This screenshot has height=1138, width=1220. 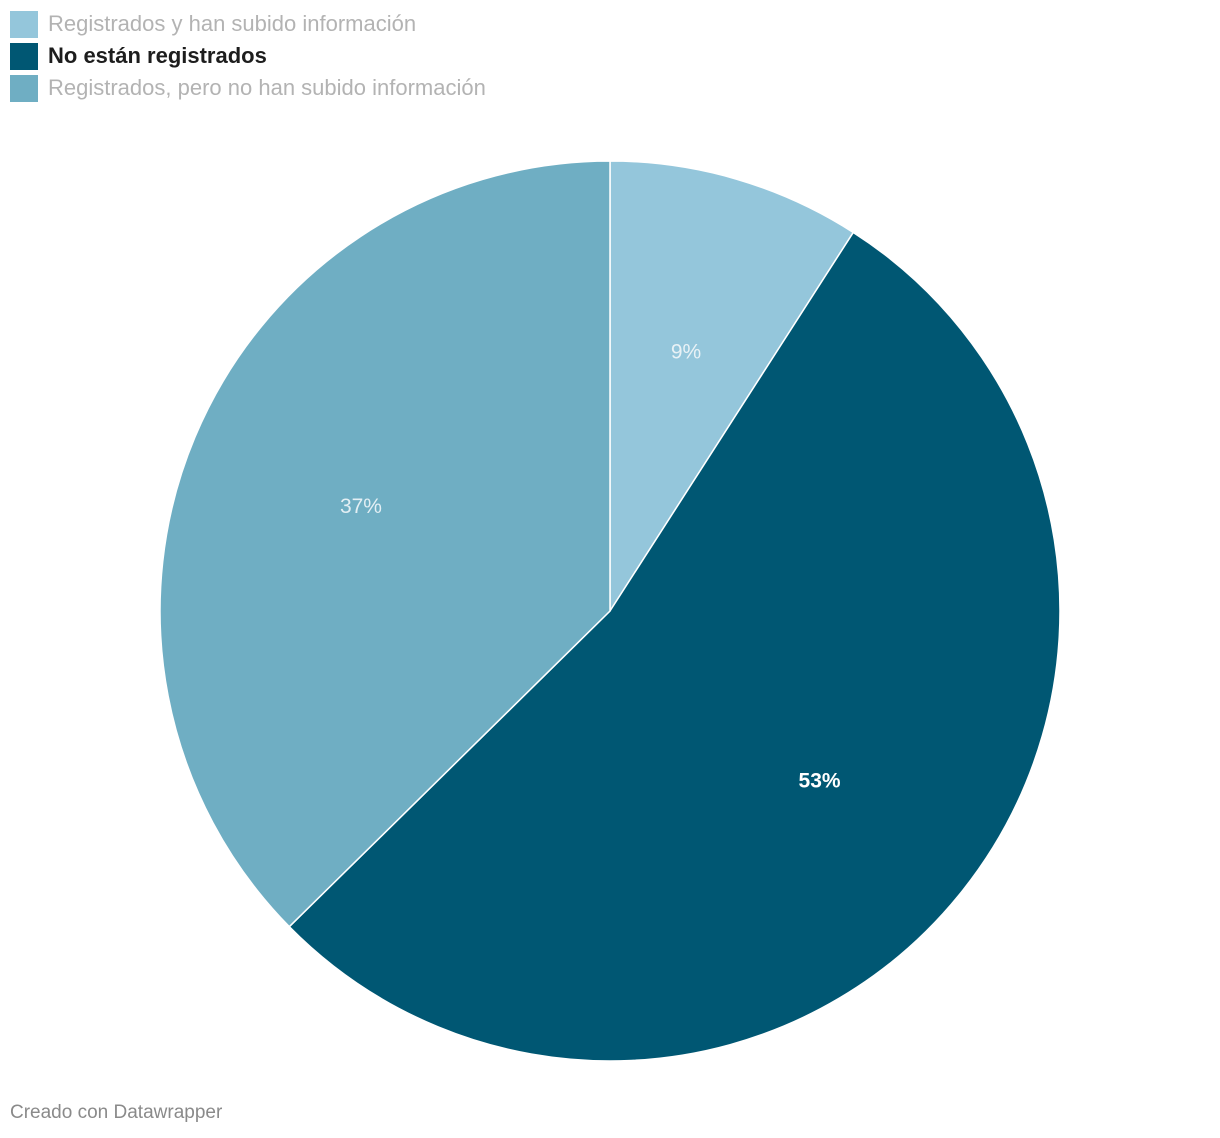 I want to click on legend-item-registrados-subido: Registrados y han subido información, so click(x=248, y=24).